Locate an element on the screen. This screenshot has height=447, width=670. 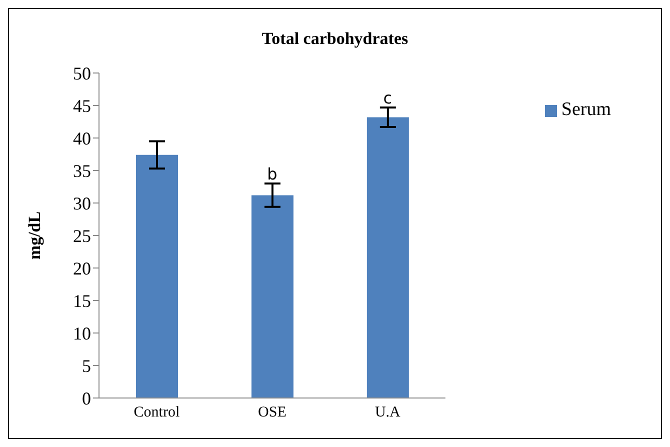
x-tick-label: U.A is located at coordinates (387, 412).